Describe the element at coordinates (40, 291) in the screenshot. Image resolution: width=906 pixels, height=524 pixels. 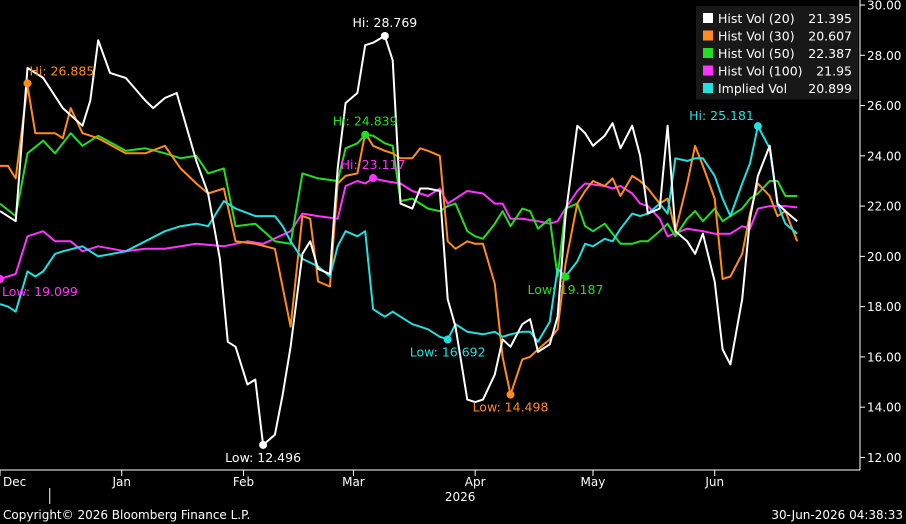
I see `annotation-label: Low: 19.099` at that location.